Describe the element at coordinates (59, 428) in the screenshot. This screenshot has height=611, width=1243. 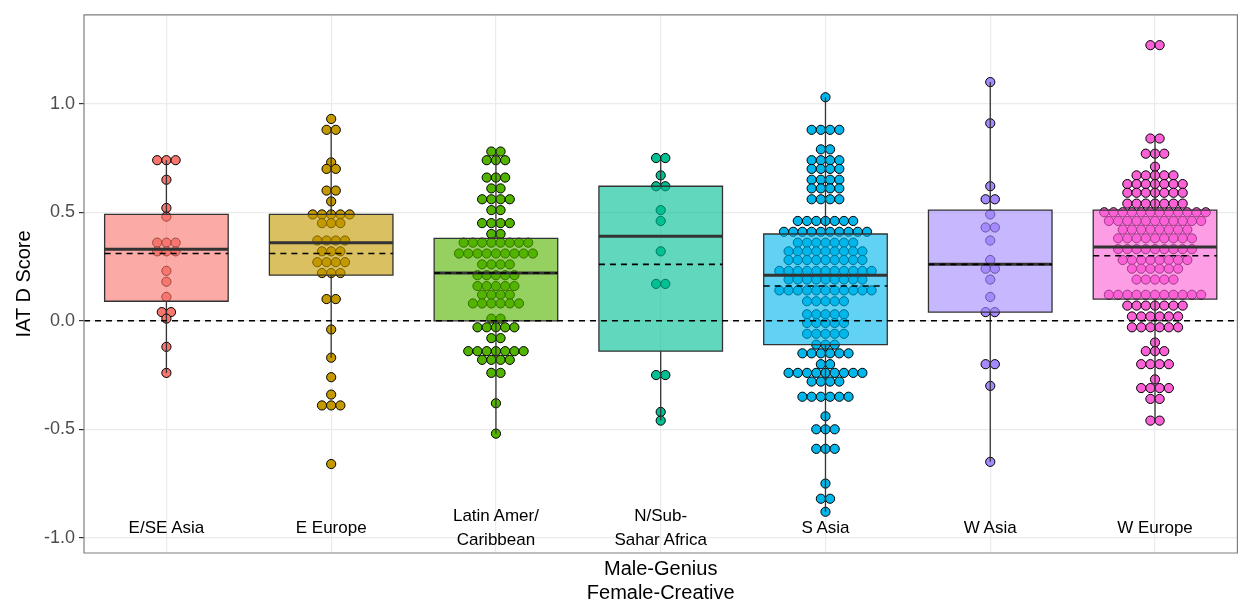
I see `y-tick-label: -0.5` at that location.